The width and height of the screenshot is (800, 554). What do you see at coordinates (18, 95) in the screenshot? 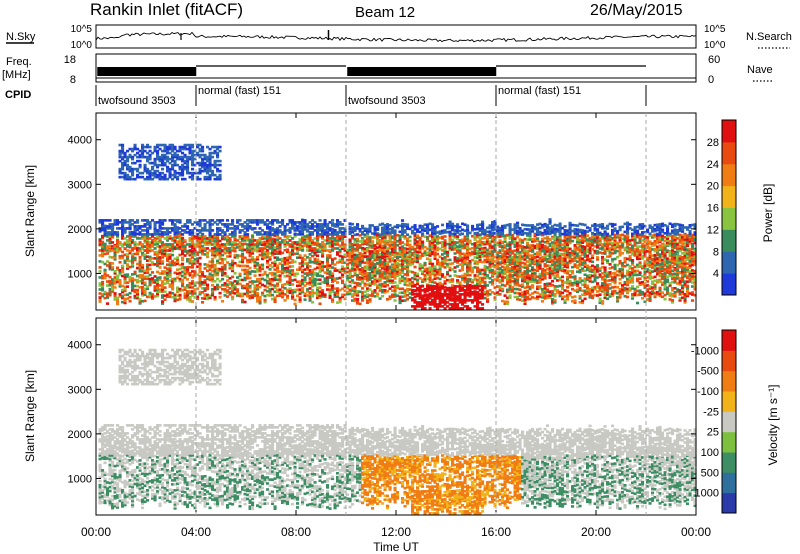
I see `cpid-label: CPID` at bounding box center [18, 95].